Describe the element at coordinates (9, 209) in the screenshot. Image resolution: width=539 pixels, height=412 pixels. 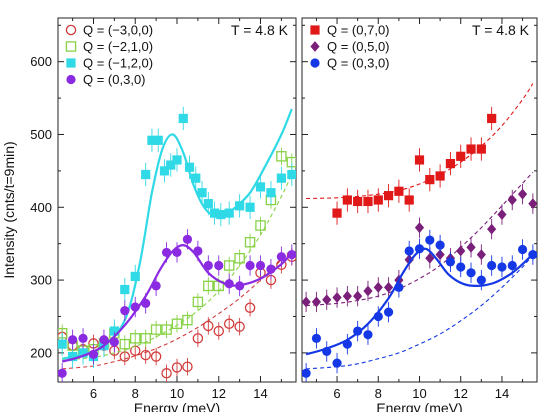
I see `y-axis-label: Intensity (cnts/t=9min)` at that location.